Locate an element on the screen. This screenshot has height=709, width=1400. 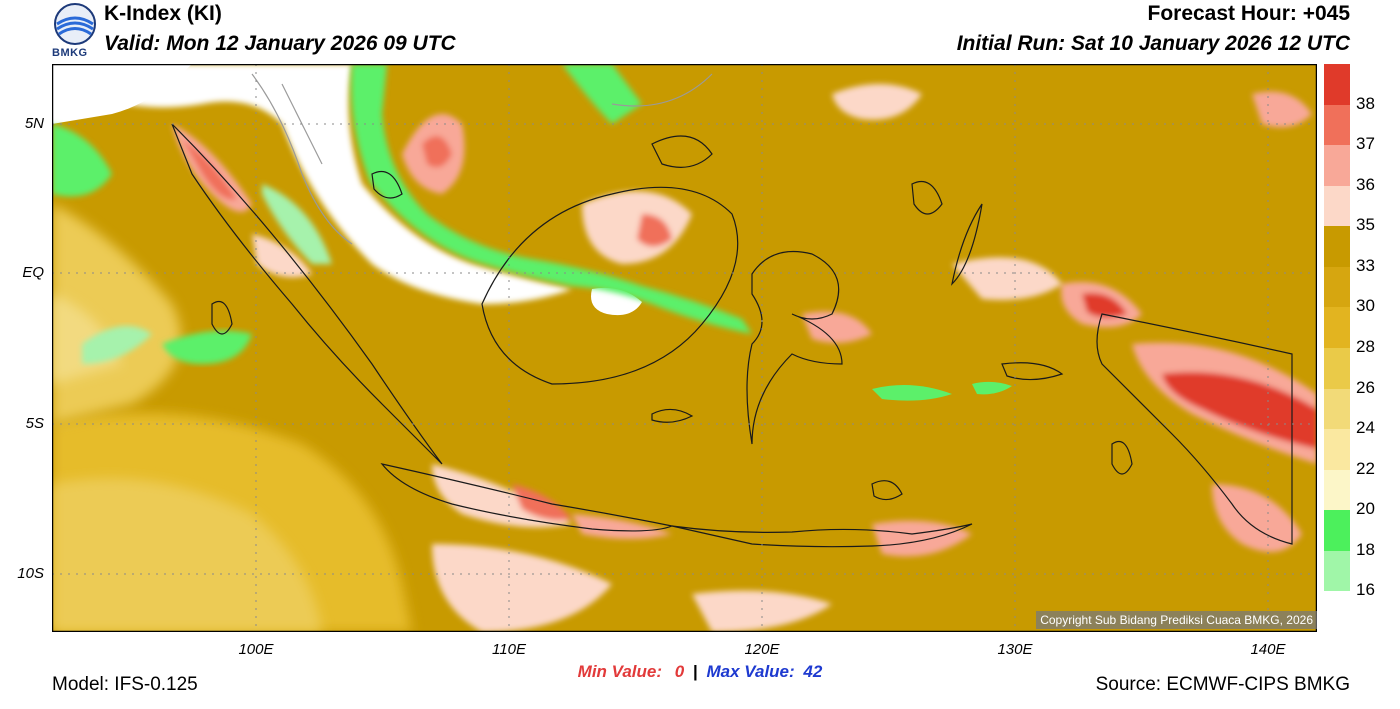
colorbar-label: 18 is located at coordinates (1365, 549).